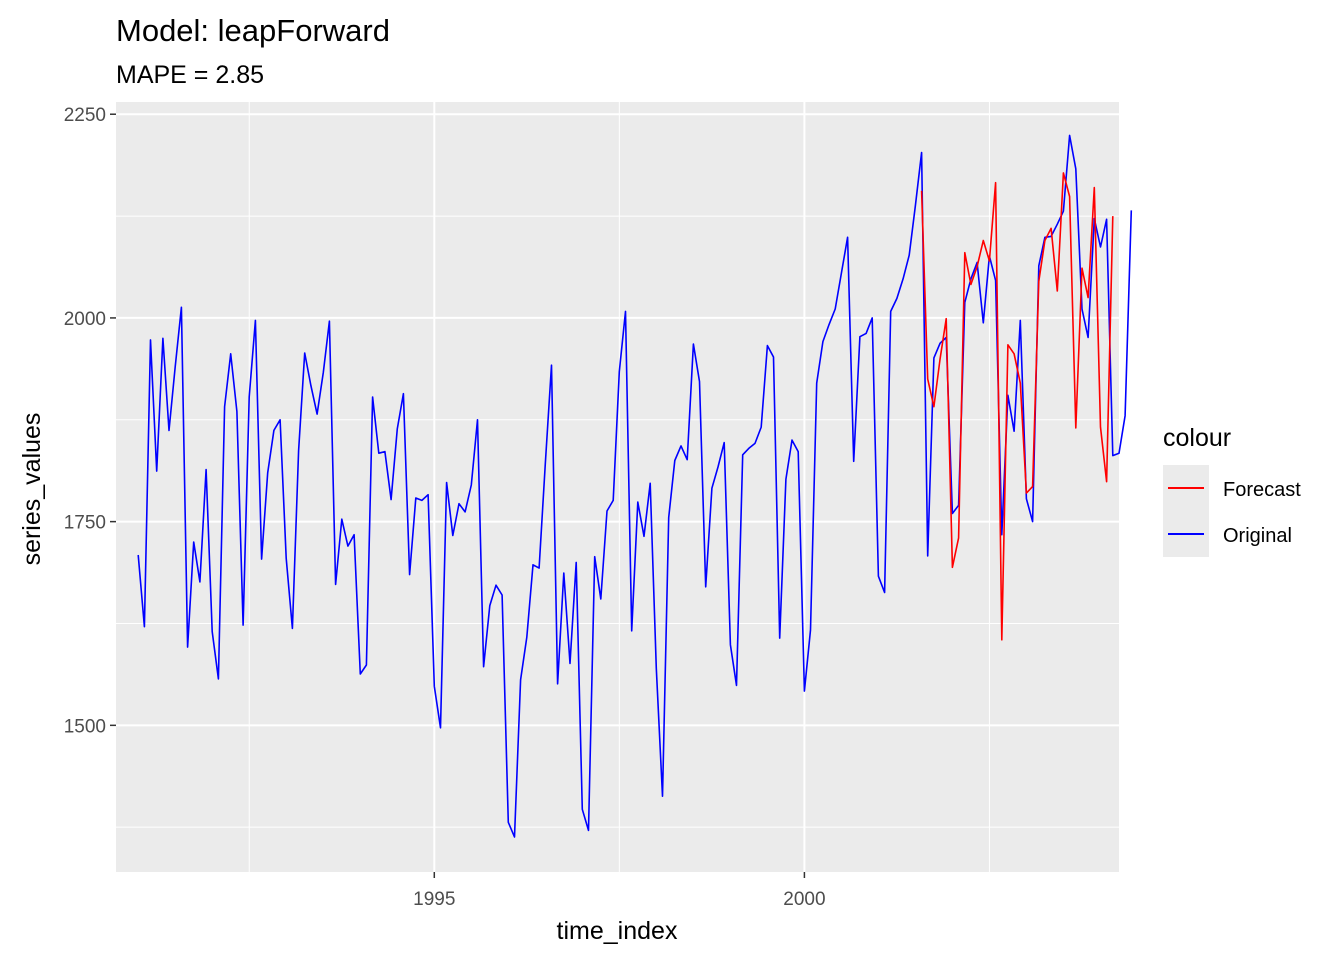 Image resolution: width=1344 pixels, height=960 pixels. I want to click on legend-title: colour, so click(1197, 438).